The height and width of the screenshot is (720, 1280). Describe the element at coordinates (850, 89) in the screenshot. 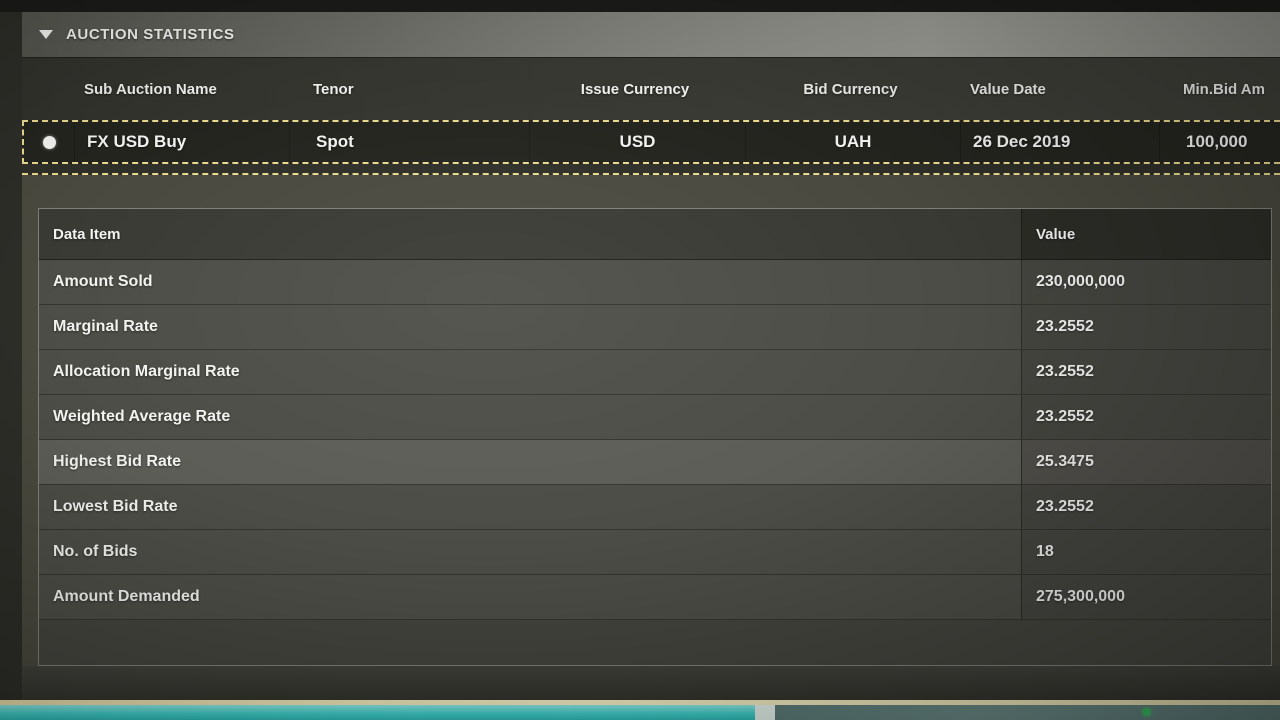

I see `header-cell-bid-currency: Bid Currency` at that location.